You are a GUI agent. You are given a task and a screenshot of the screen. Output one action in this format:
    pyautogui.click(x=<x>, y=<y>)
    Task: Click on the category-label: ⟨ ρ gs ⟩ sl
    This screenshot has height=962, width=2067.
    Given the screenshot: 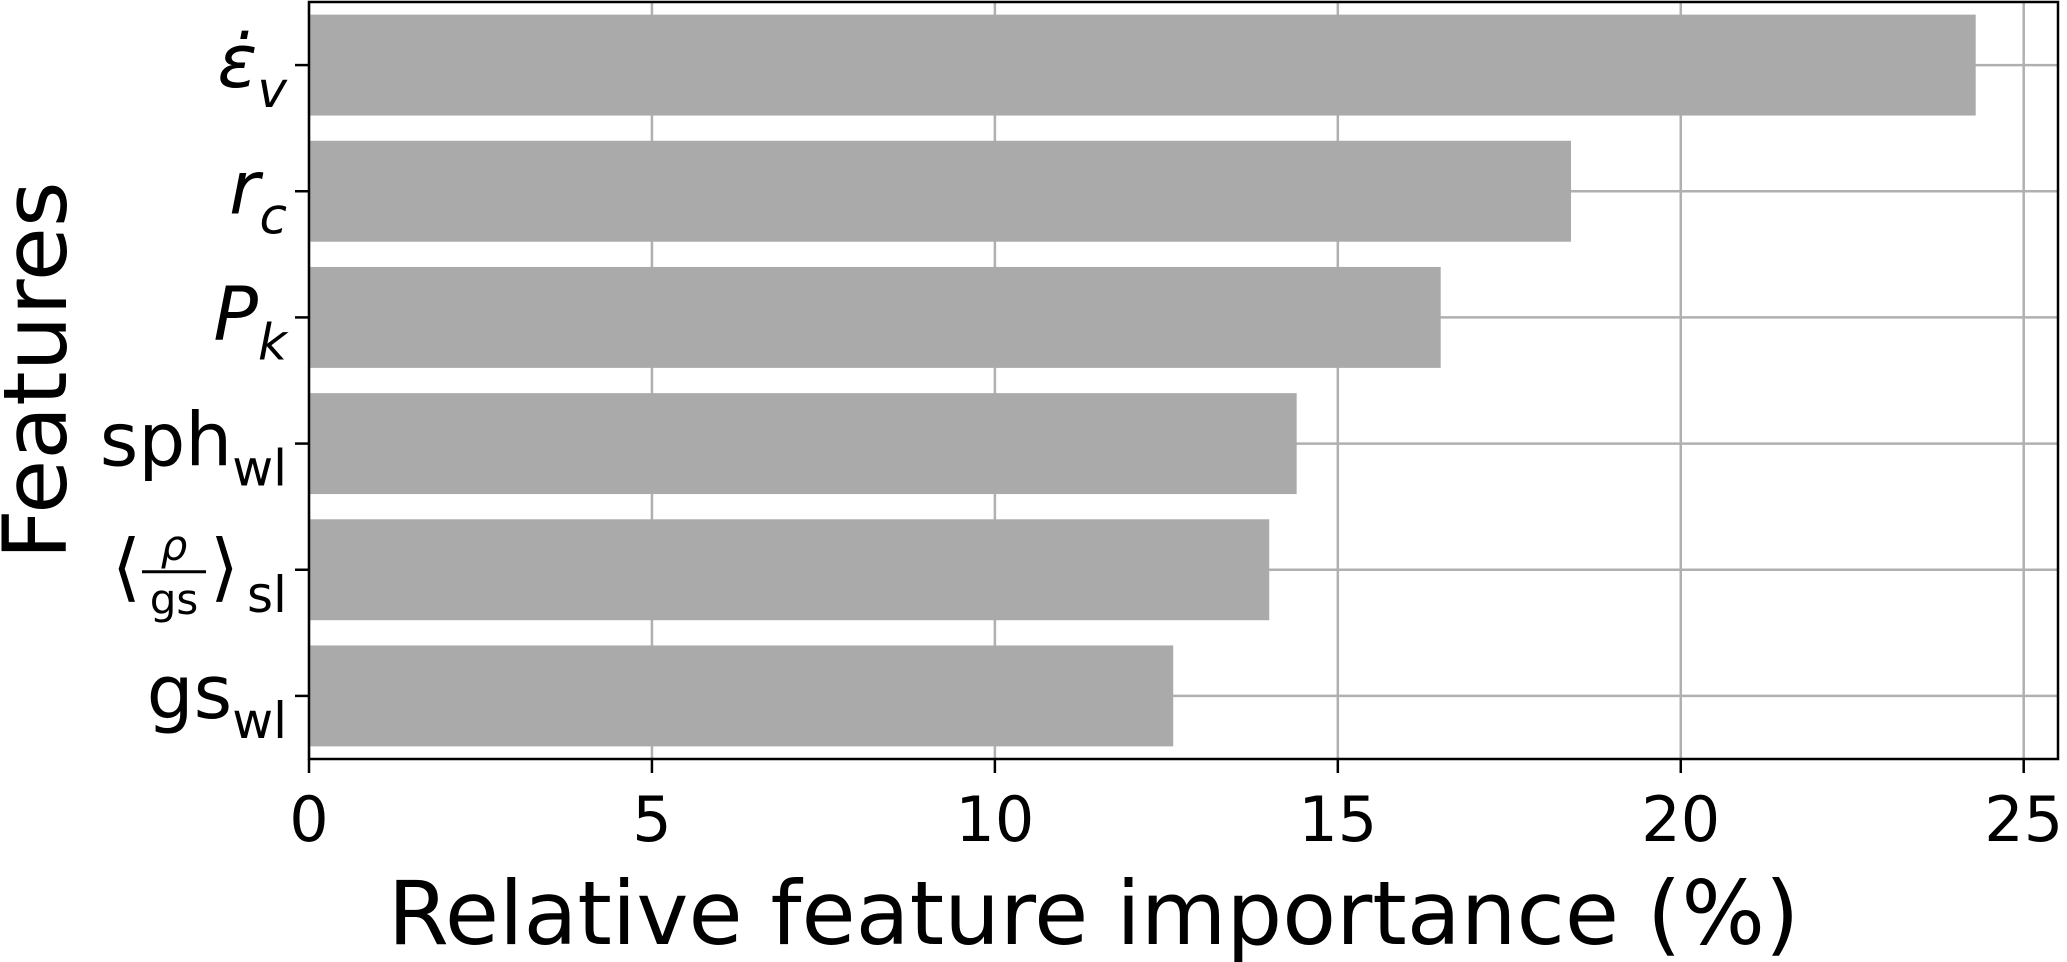 What is the action you would take?
    pyautogui.click(x=199, y=572)
    